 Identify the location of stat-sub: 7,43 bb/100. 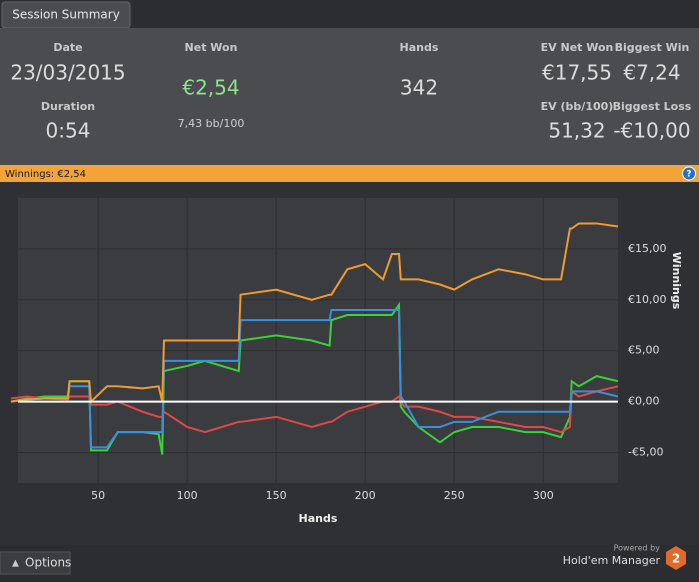
(211, 123).